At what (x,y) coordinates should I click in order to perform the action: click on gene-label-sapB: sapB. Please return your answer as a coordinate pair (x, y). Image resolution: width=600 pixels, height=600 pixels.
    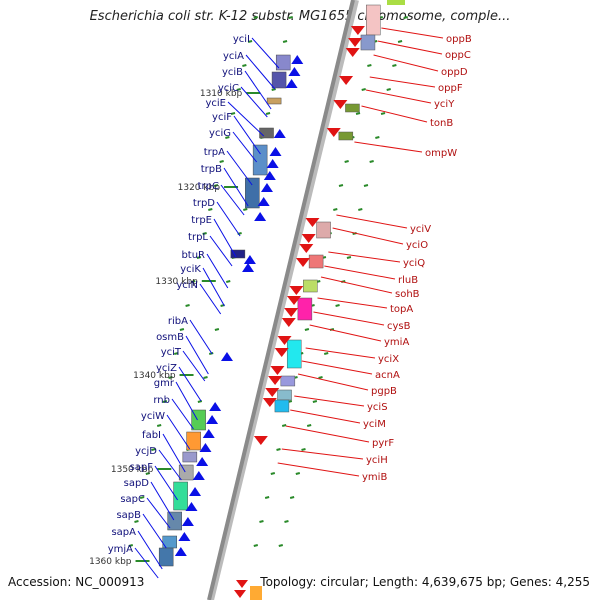
    Looking at the image, I should click on (128, 515).